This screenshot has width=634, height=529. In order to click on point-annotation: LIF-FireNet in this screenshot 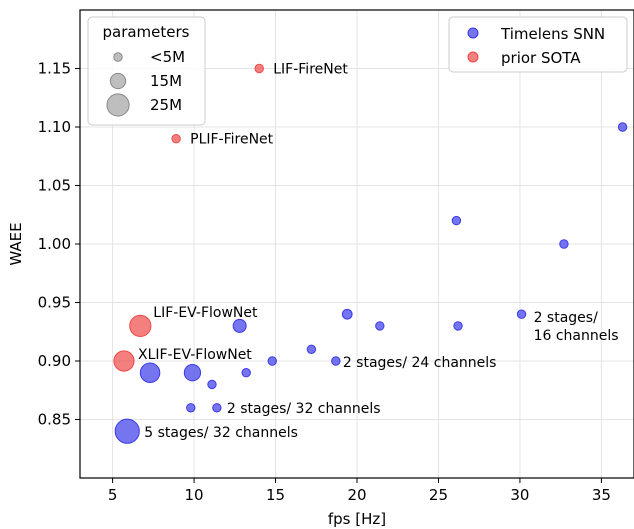, I will do `click(310, 70)`.